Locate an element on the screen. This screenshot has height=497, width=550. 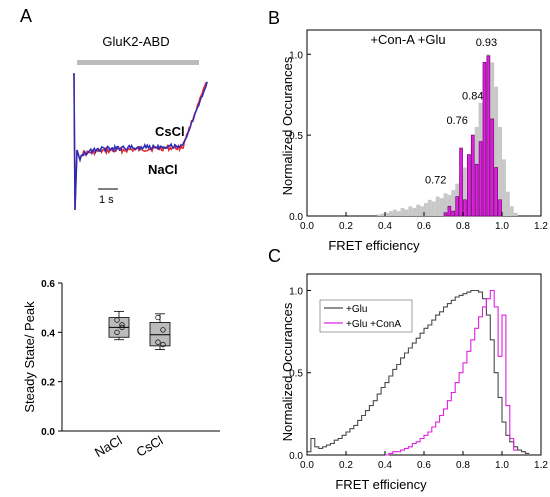
panel-label-c: C is located at coordinates (274, 256).